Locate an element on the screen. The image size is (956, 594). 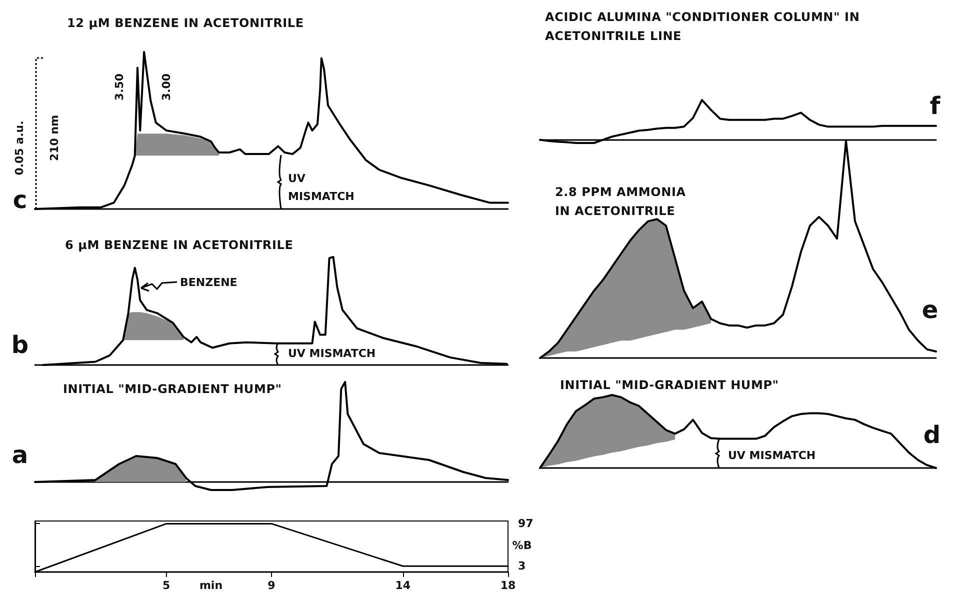
annotation: 3.50 is located at coordinates (120, 86).